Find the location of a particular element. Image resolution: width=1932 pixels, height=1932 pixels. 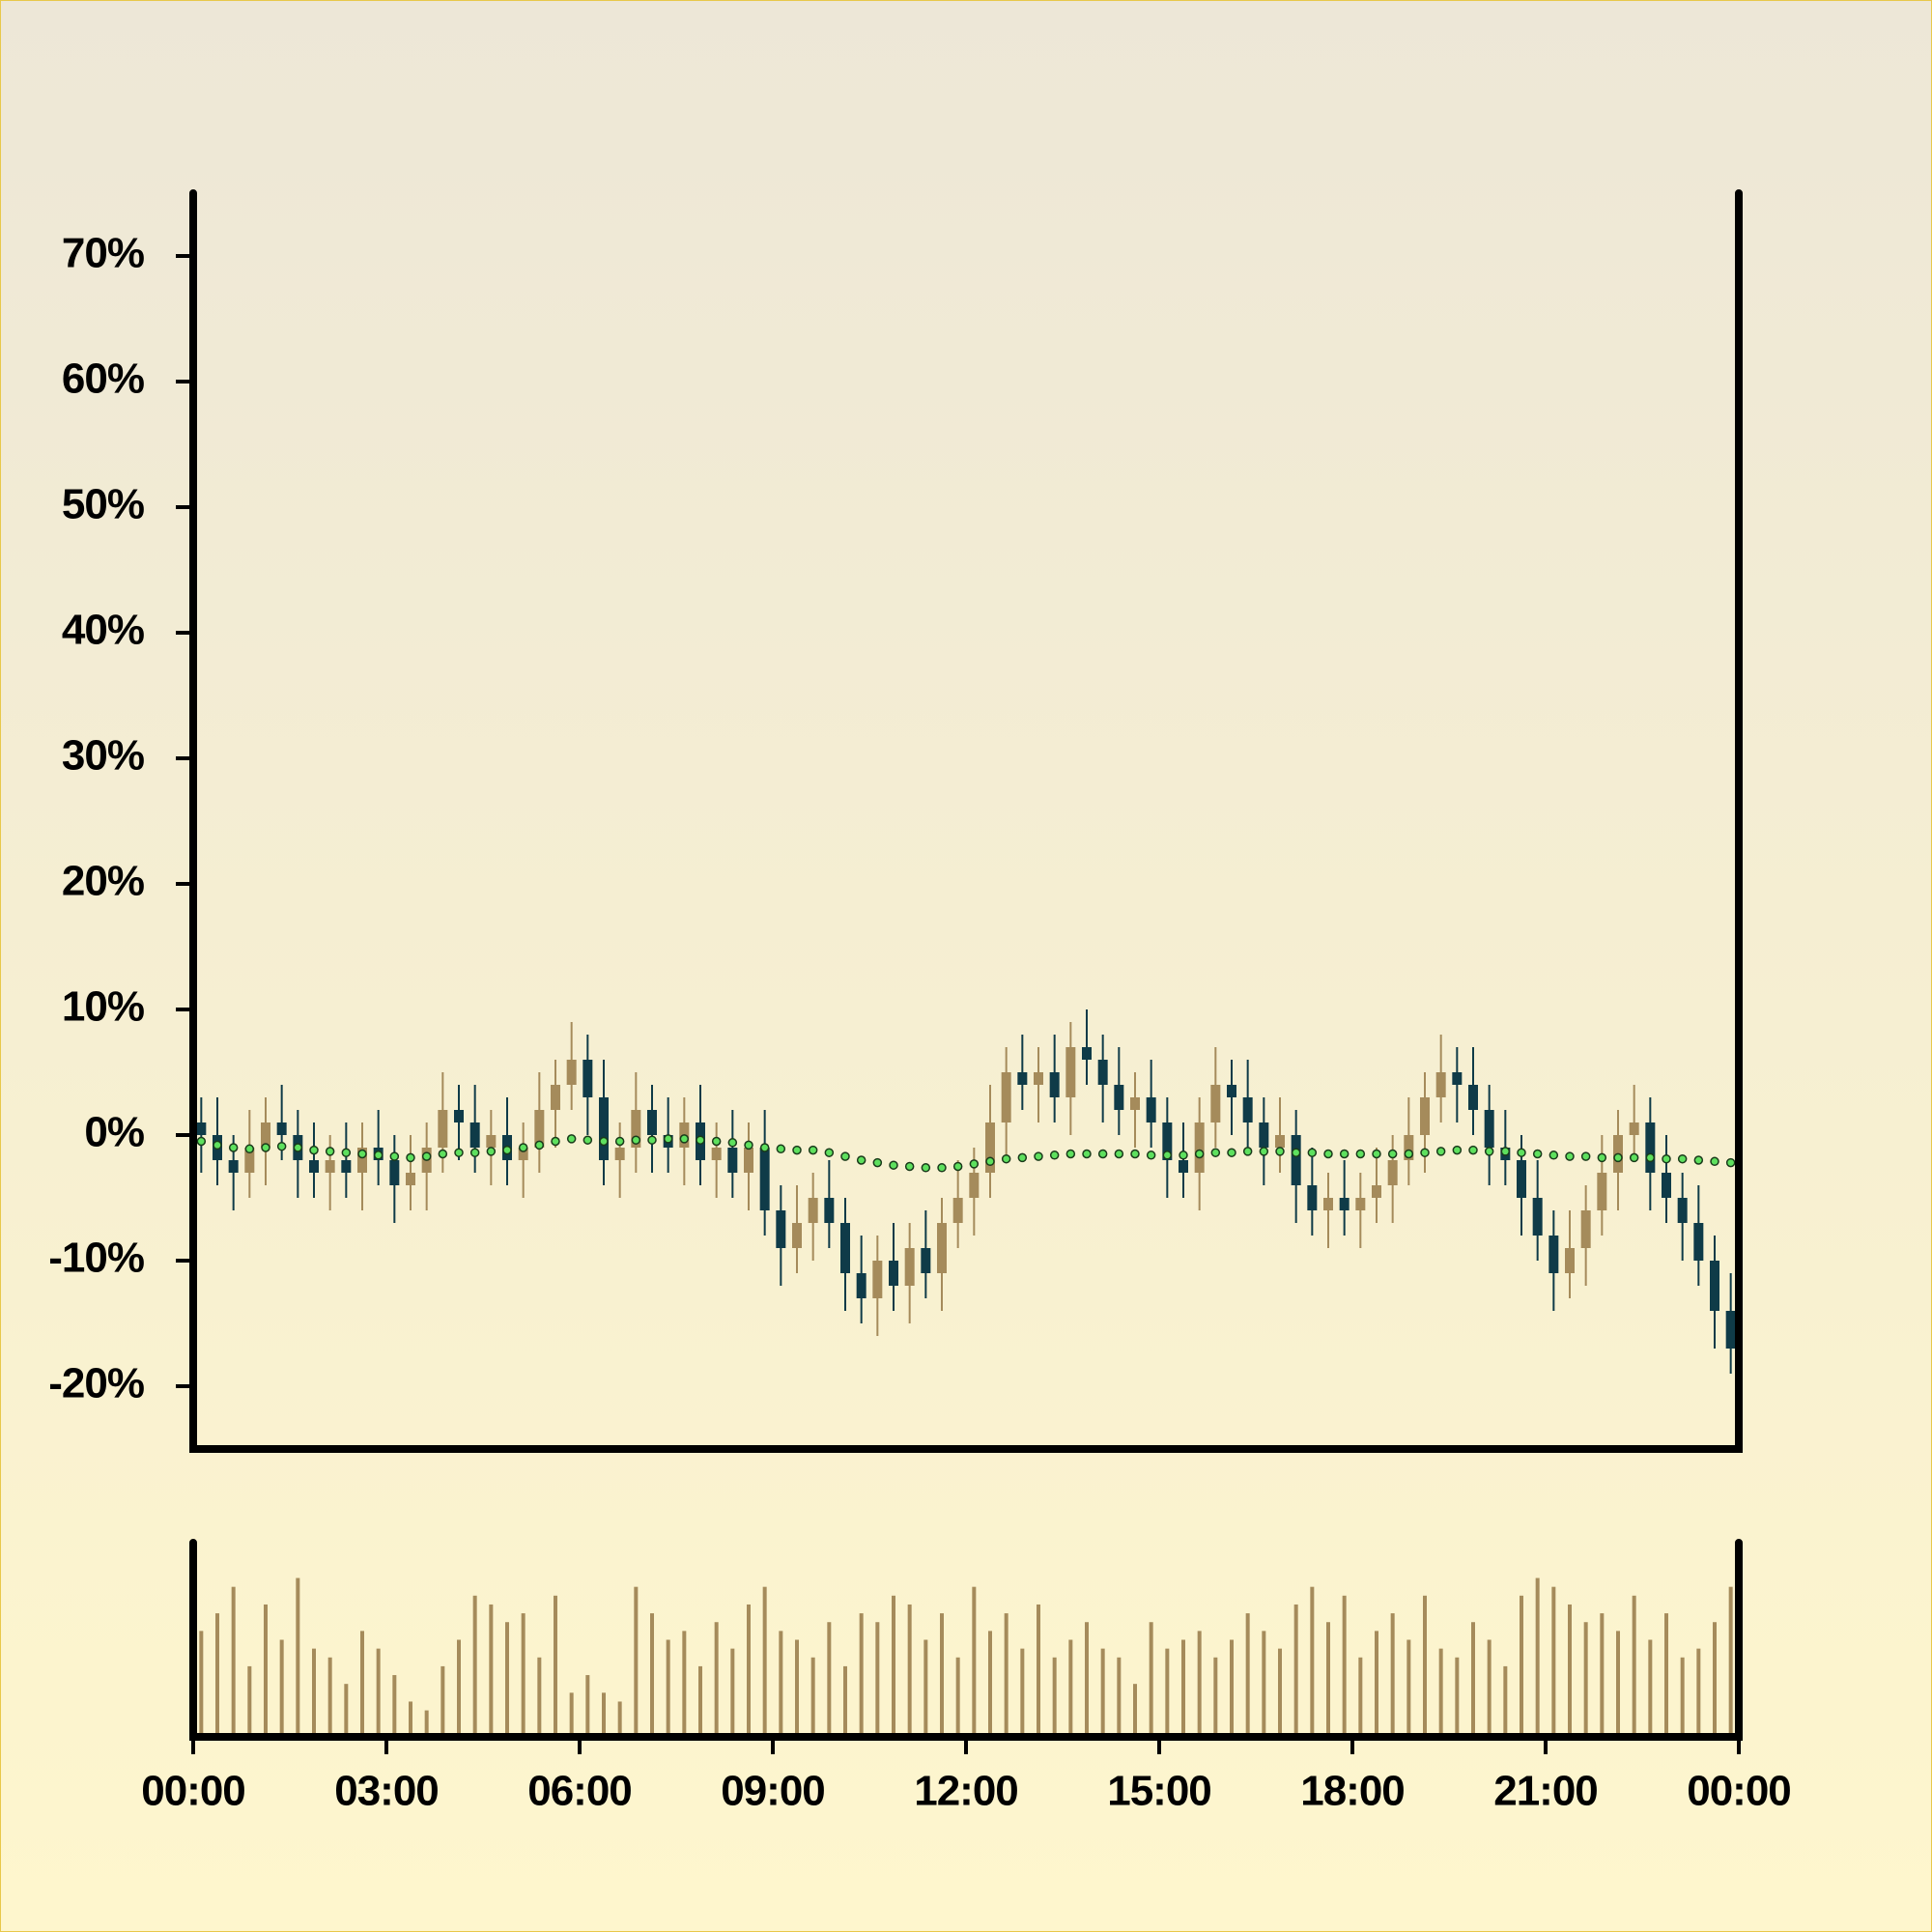

y-tick-label: 0% is located at coordinates (114, 1132).